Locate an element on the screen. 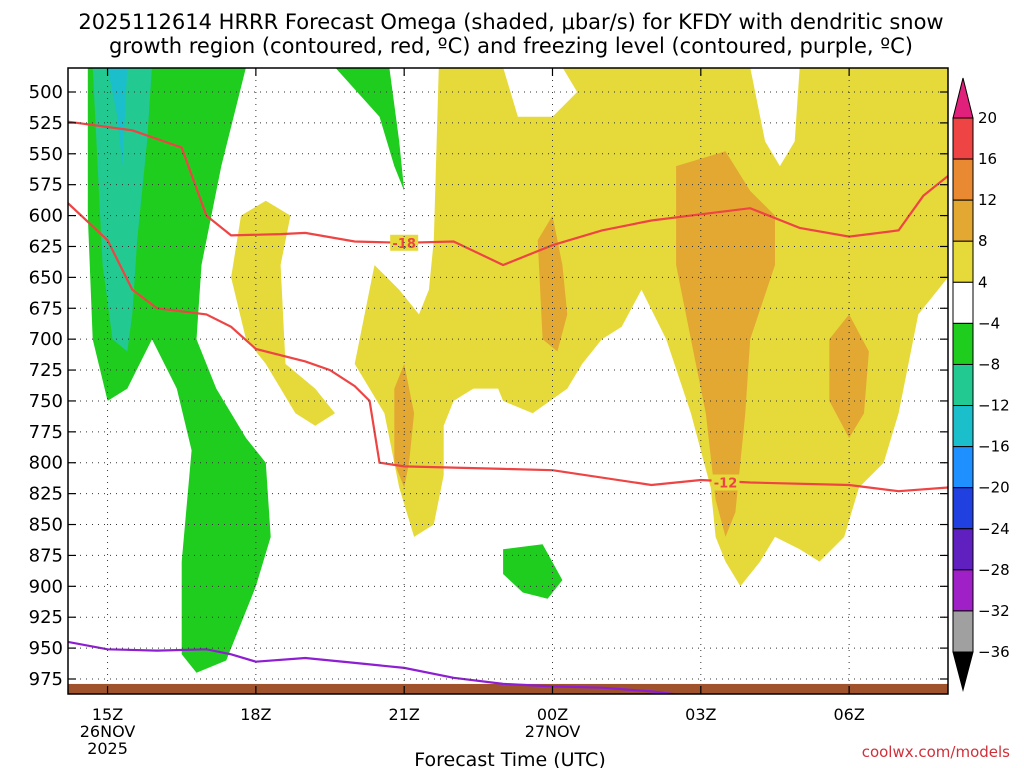  y-tick-label: 550 is located at coordinates (46, 154).